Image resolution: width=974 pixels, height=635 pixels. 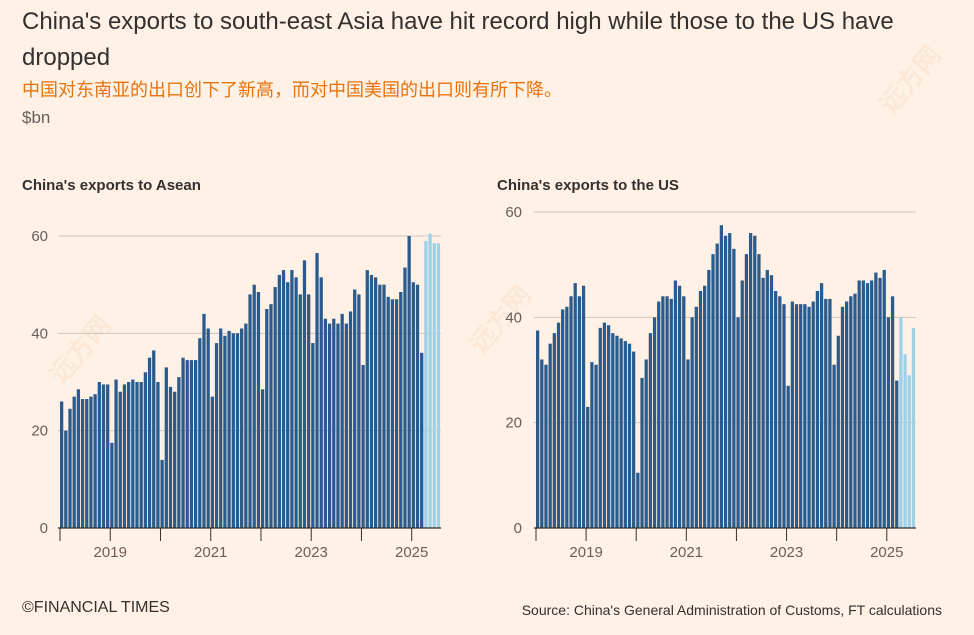 What do you see at coordinates (292, 90) in the screenshot?
I see `chinese-subtitle: 中国对东南亚的出口创下了新高，而对中国美国的出口则有所下降。` at bounding box center [292, 90].